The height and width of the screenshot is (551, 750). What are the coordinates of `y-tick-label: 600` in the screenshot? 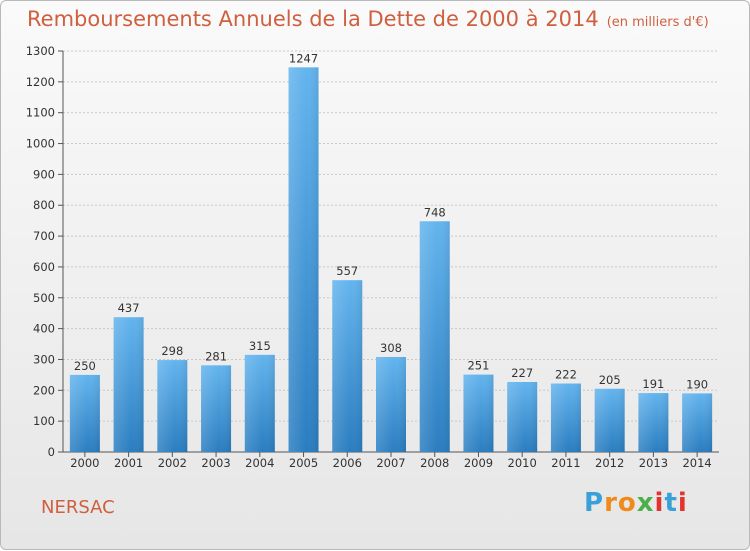 It's located at (44, 267).